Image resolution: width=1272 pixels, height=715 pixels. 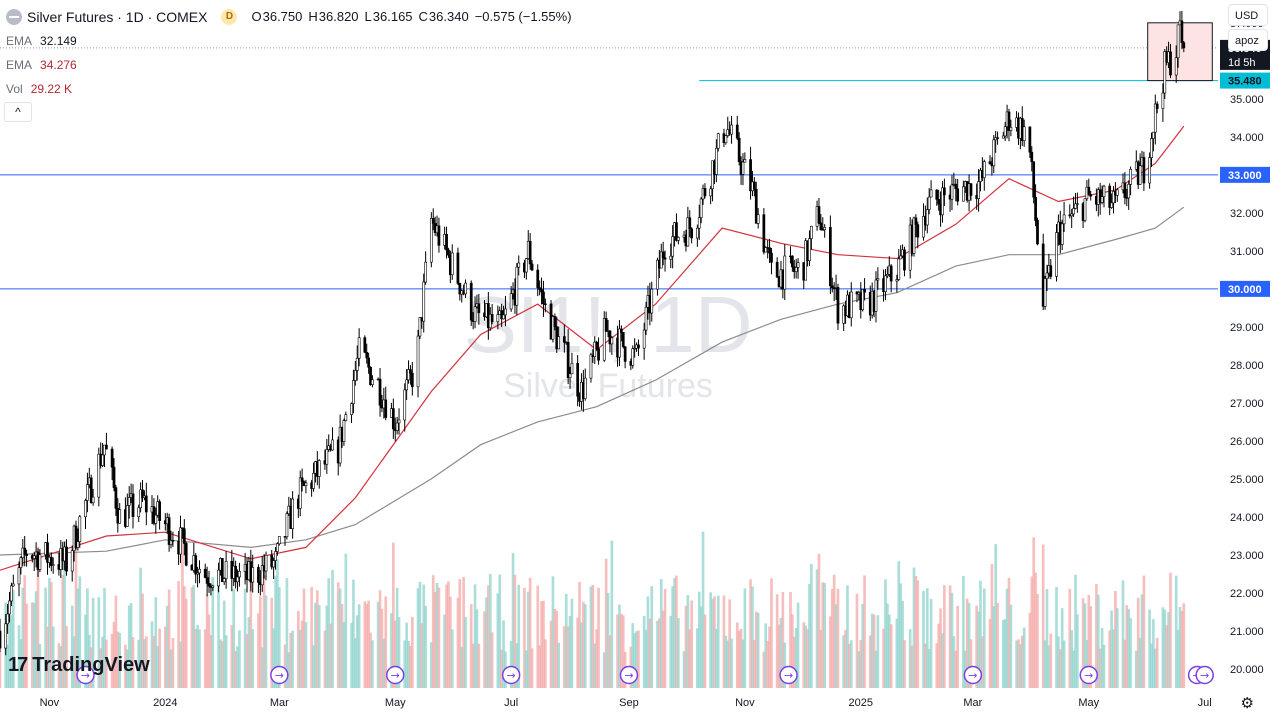 What do you see at coordinates (1247, 703) in the screenshot?
I see `gear-icon: ⚙` at bounding box center [1247, 703].